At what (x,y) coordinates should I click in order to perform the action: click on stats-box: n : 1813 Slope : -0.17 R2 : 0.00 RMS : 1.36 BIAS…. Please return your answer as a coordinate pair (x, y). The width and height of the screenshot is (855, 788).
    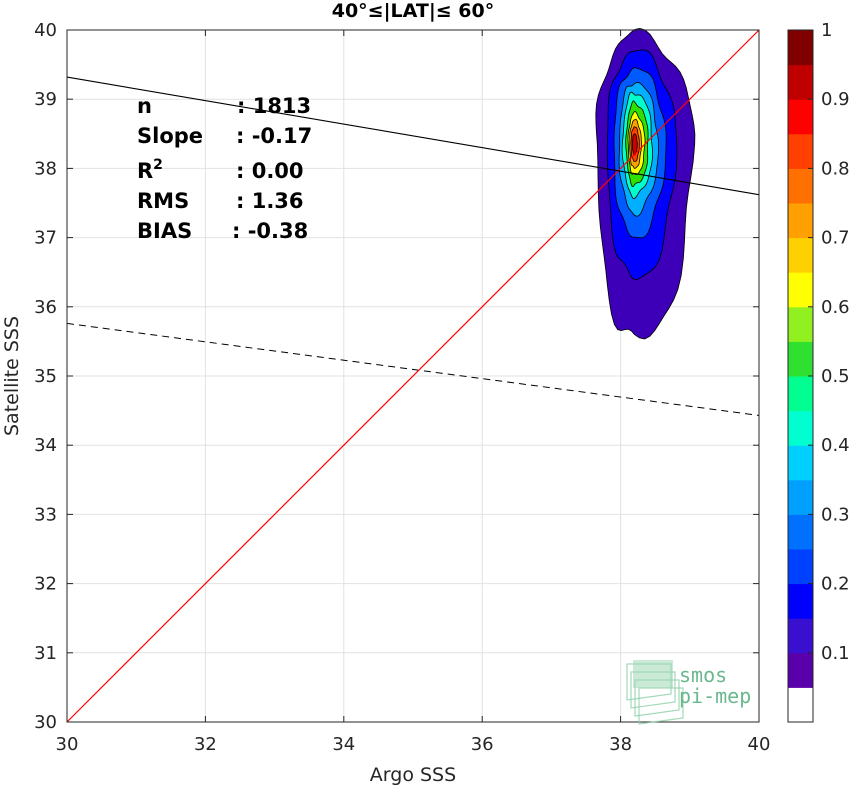
    Looking at the image, I should click on (224, 168).